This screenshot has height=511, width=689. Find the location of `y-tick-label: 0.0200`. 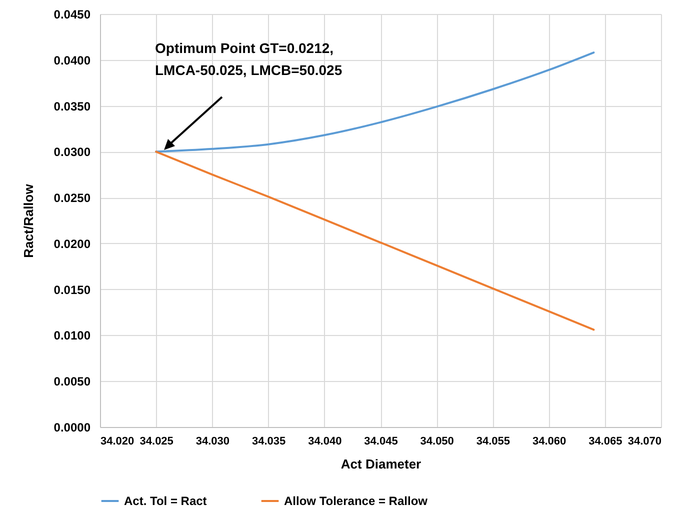

y-tick-label: 0.0200 is located at coordinates (72, 243).